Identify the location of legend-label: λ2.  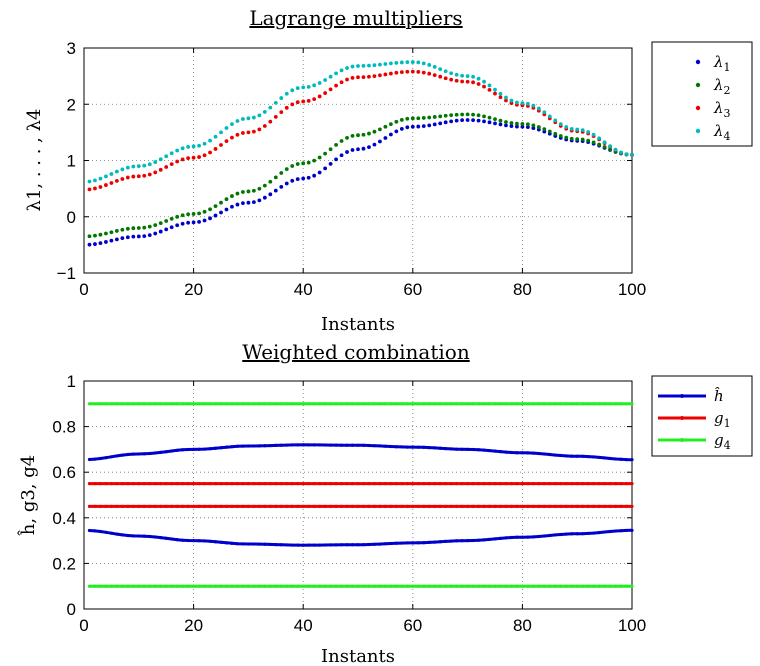
(722, 86).